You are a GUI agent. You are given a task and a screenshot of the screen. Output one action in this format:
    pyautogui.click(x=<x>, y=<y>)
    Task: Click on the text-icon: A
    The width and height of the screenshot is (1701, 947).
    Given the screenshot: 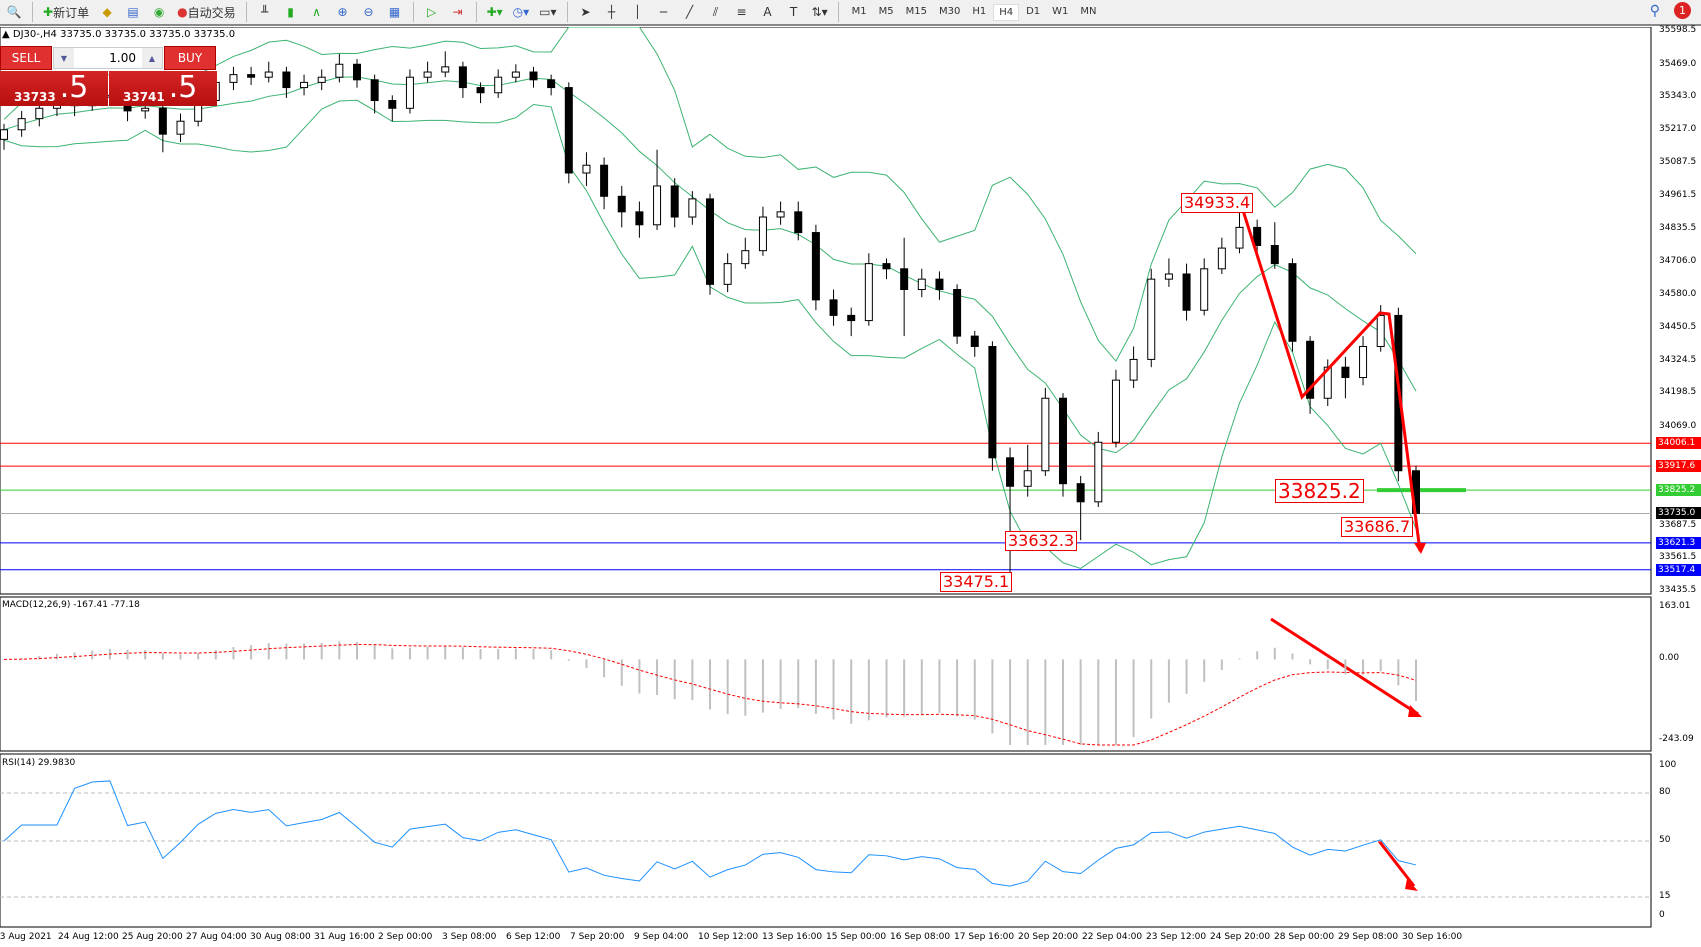 What is the action you would take?
    pyautogui.click(x=767, y=12)
    